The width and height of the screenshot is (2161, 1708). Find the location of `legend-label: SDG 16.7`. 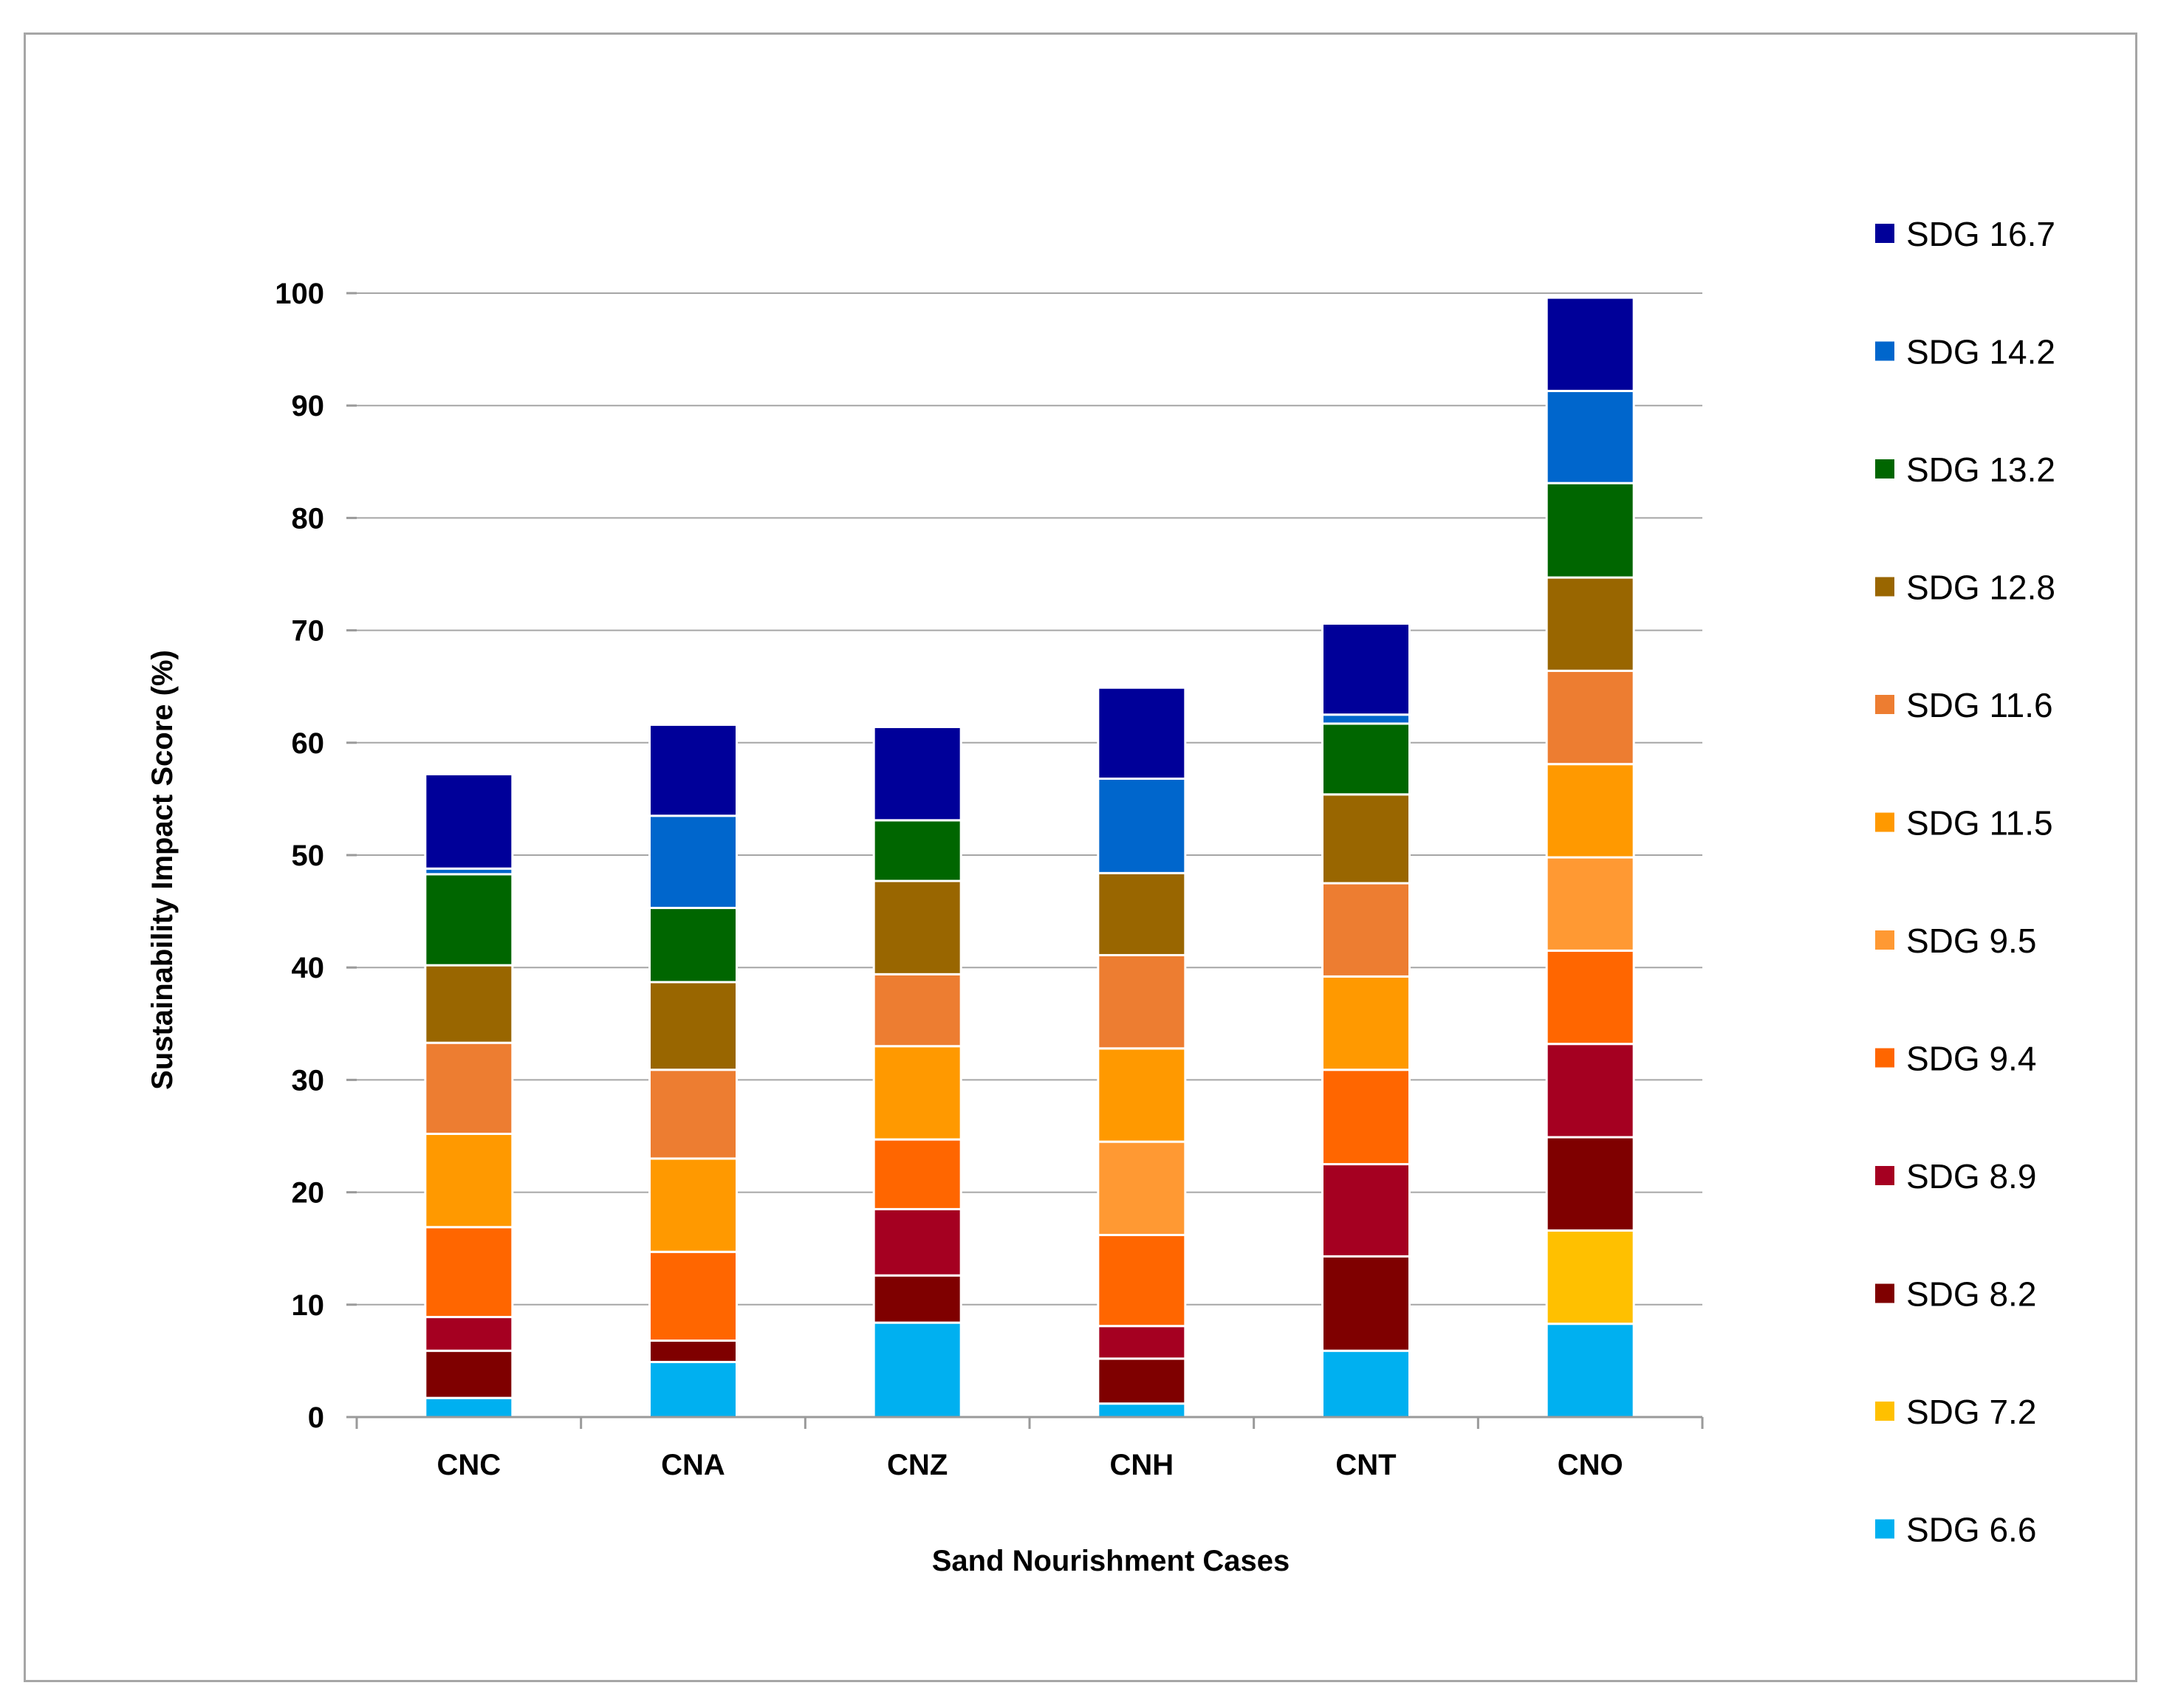

legend-label: SDG 16.7 is located at coordinates (1980, 234).